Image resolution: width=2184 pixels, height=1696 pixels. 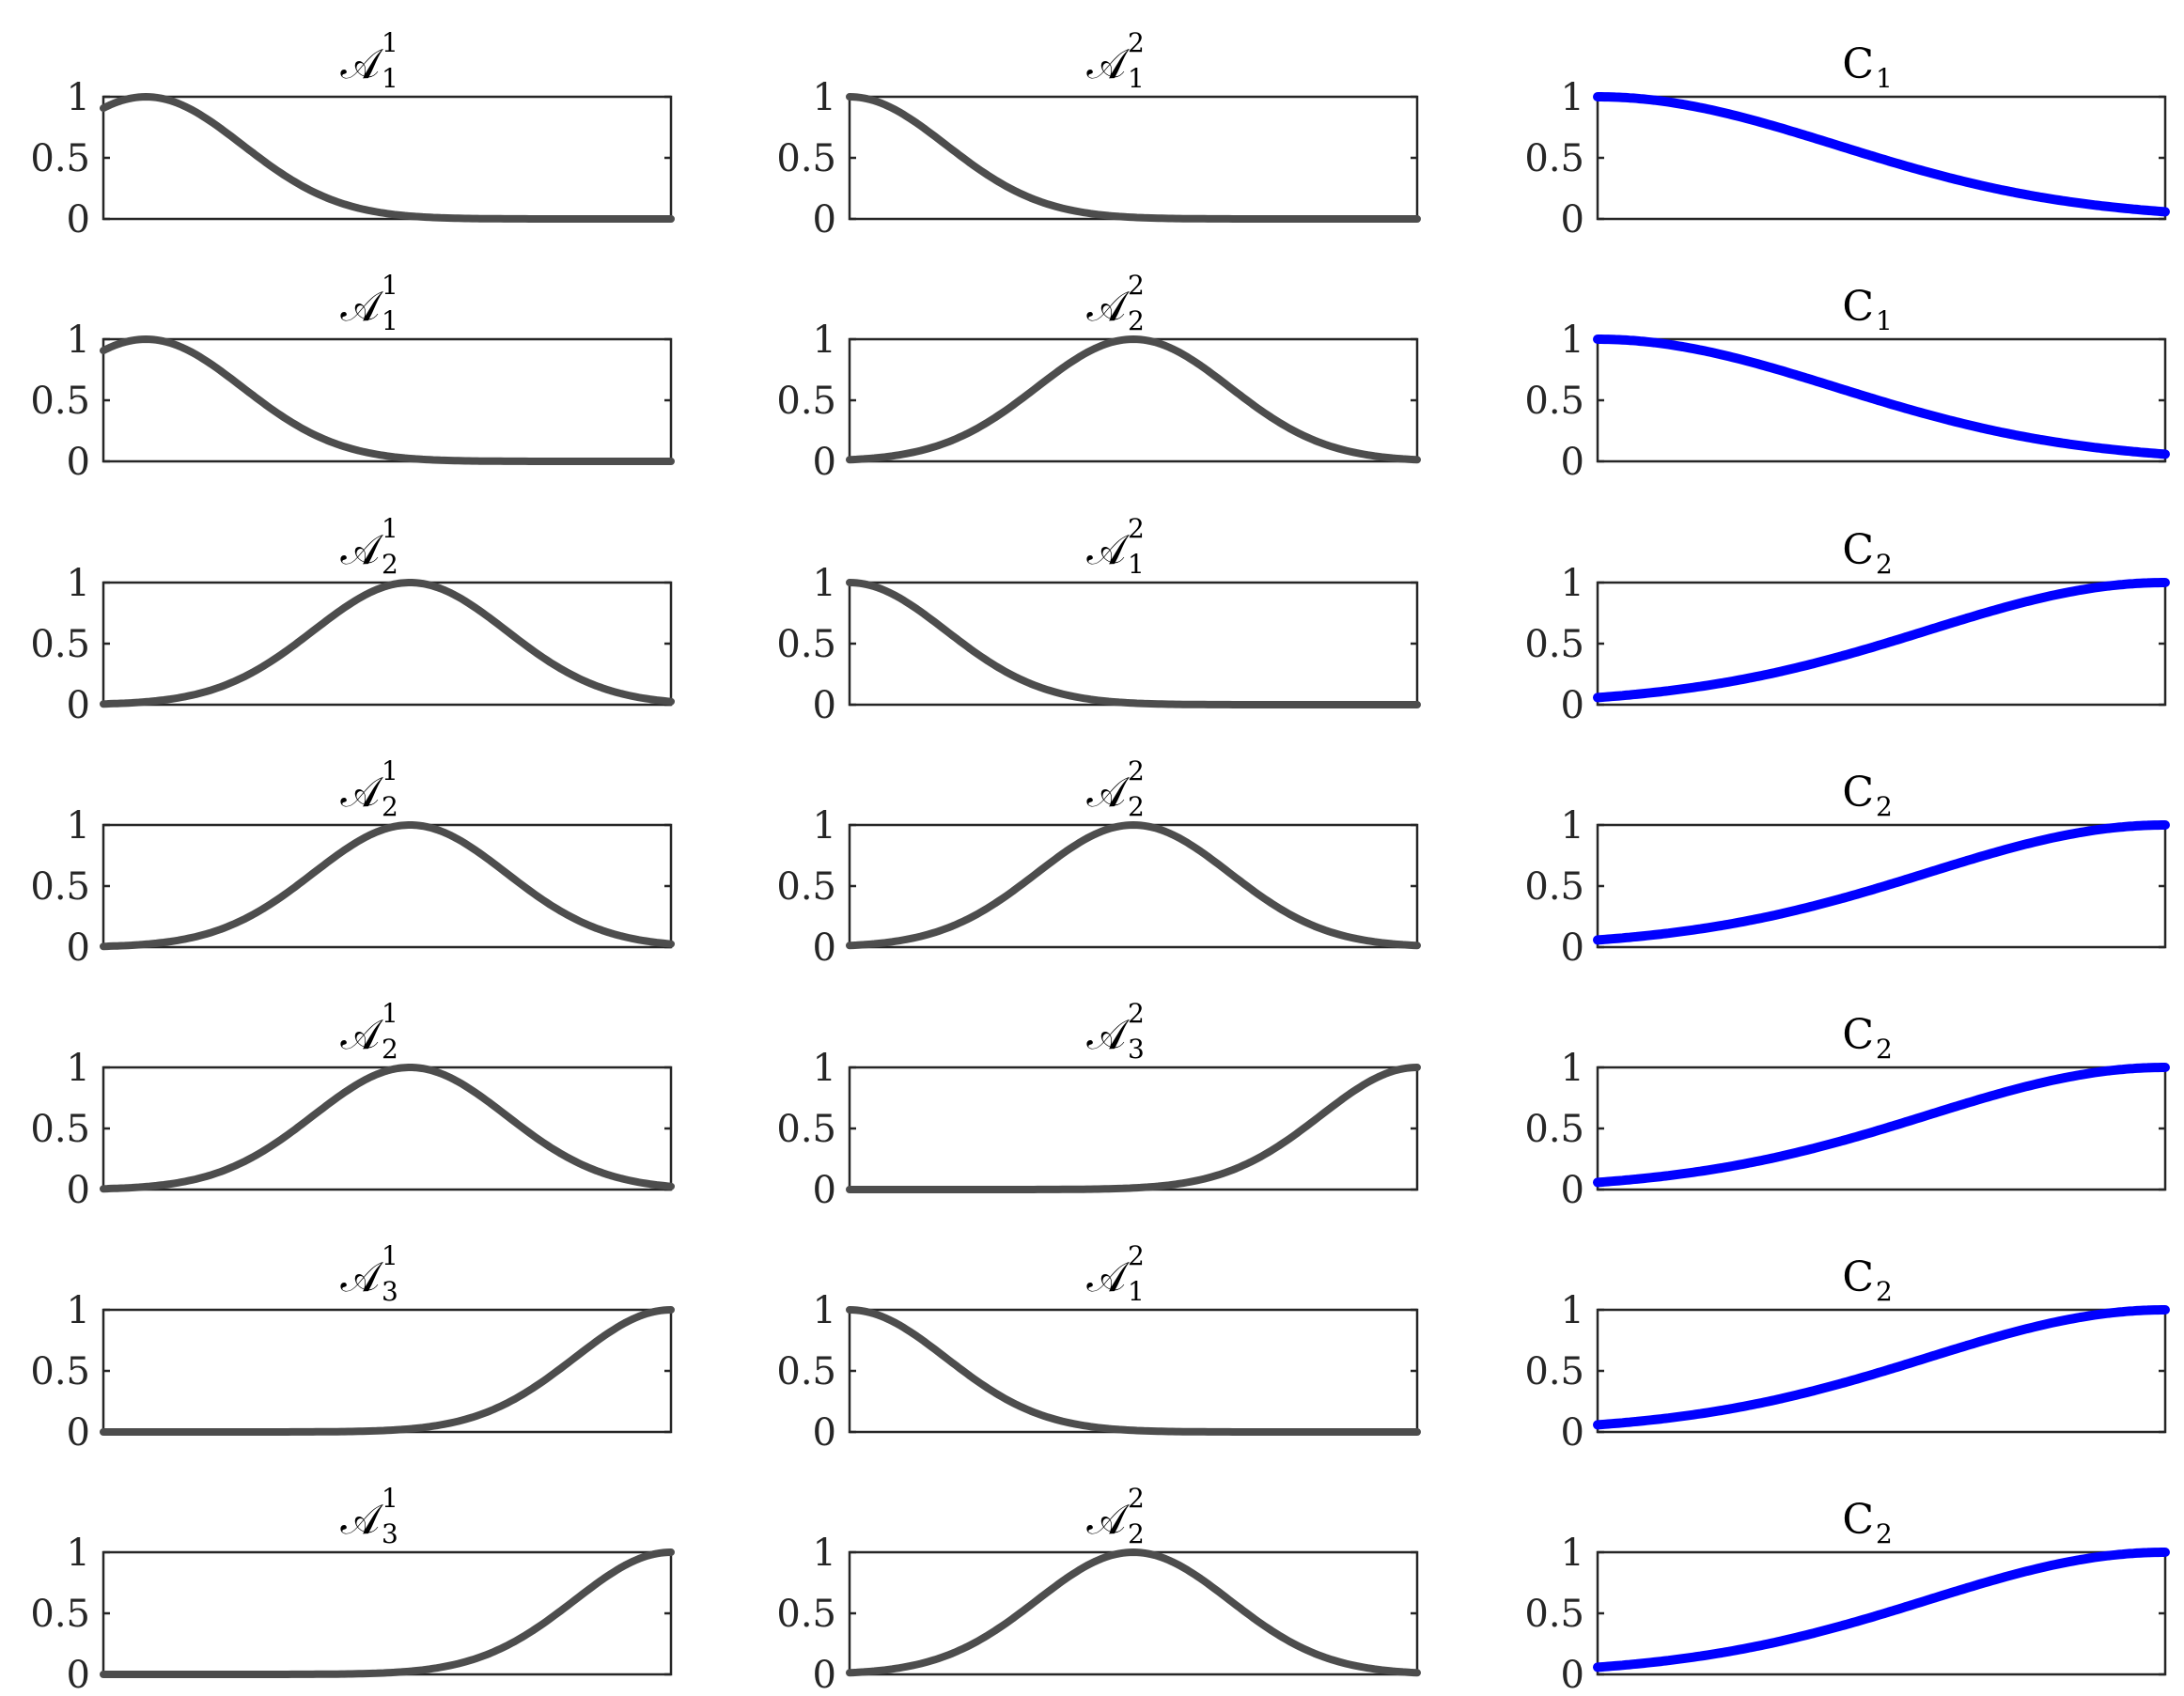 What do you see at coordinates (1847, 626) in the screenshot?
I see `subplot-r3c3: 0 0.5 1 C 2` at bounding box center [1847, 626].